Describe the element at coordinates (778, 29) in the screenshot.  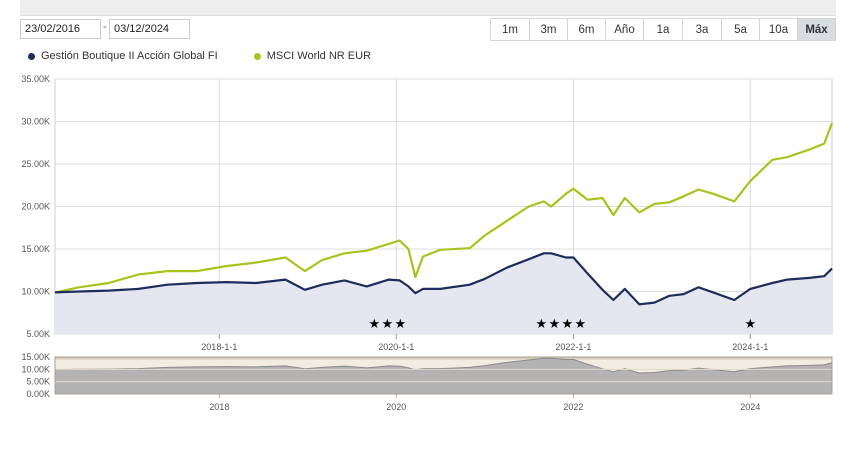
I see `range-button-10a: 10a` at that location.